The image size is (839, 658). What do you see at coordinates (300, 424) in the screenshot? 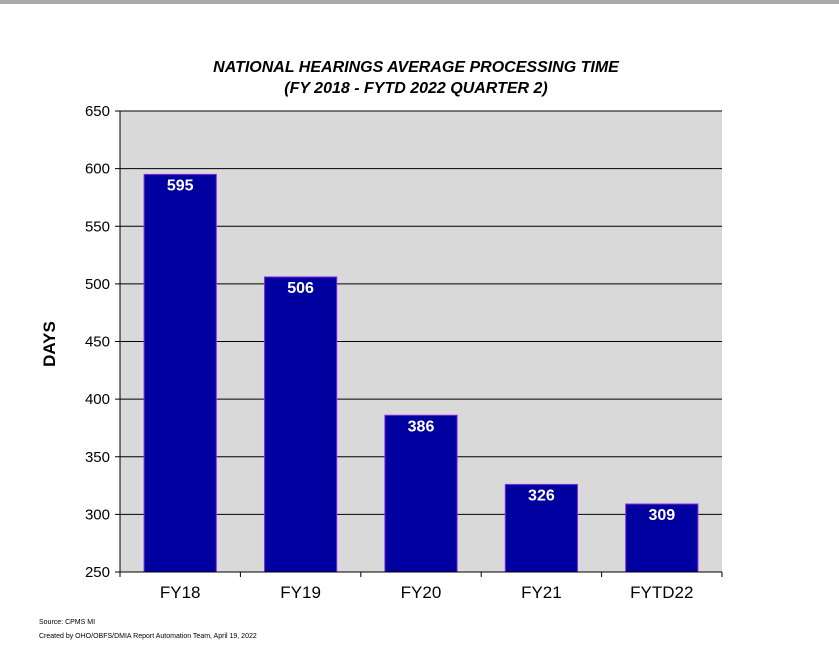
I see `bar-fy19` at bounding box center [300, 424].